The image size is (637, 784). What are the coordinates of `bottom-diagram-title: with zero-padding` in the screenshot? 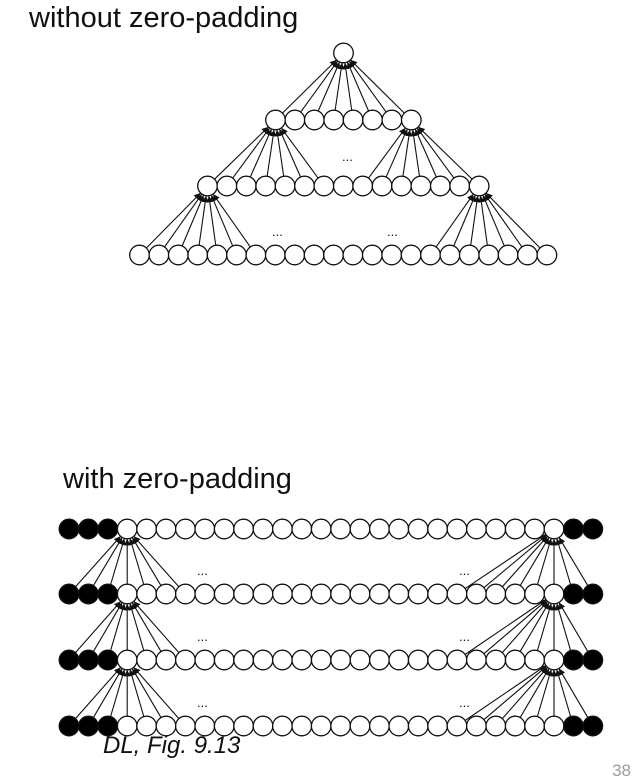 It's located at (177, 479).